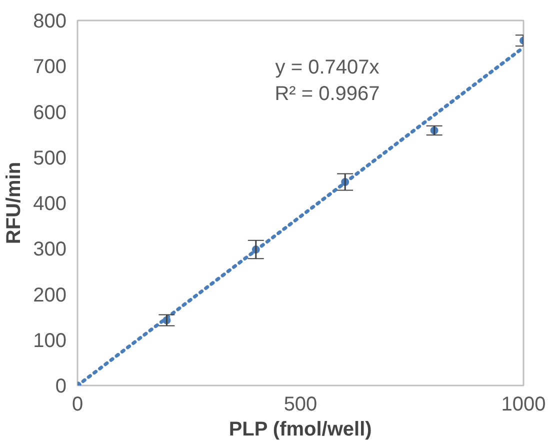 The width and height of the screenshot is (553, 443). I want to click on y-tick-label: 0, so click(60, 387).